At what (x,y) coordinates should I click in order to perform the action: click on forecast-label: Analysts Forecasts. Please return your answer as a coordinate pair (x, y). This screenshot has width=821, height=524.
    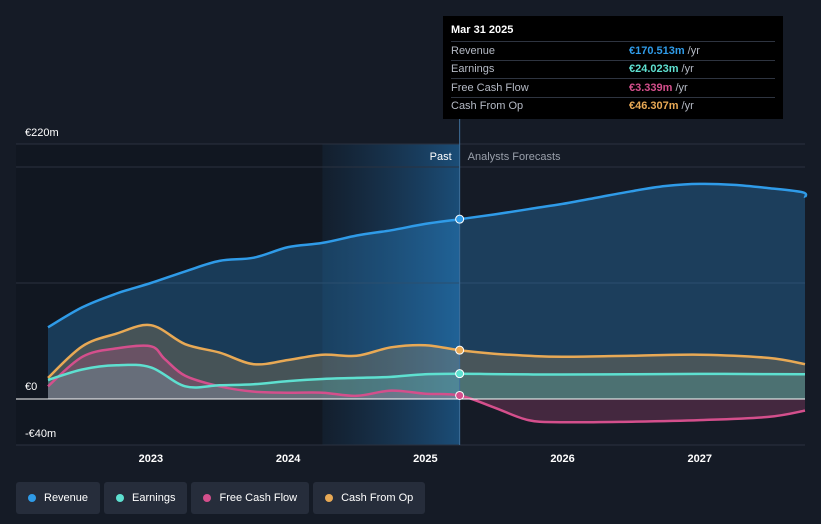
    Looking at the image, I should click on (514, 157).